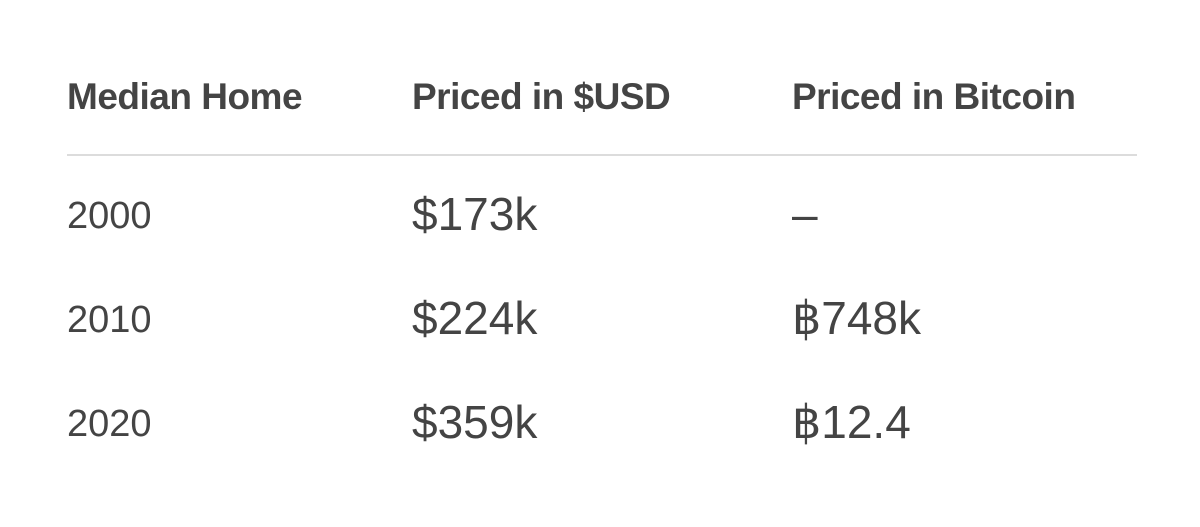 The width and height of the screenshot is (1200, 527). What do you see at coordinates (857, 318) in the screenshot?
I see `row-btc-price: ฿748k` at bounding box center [857, 318].